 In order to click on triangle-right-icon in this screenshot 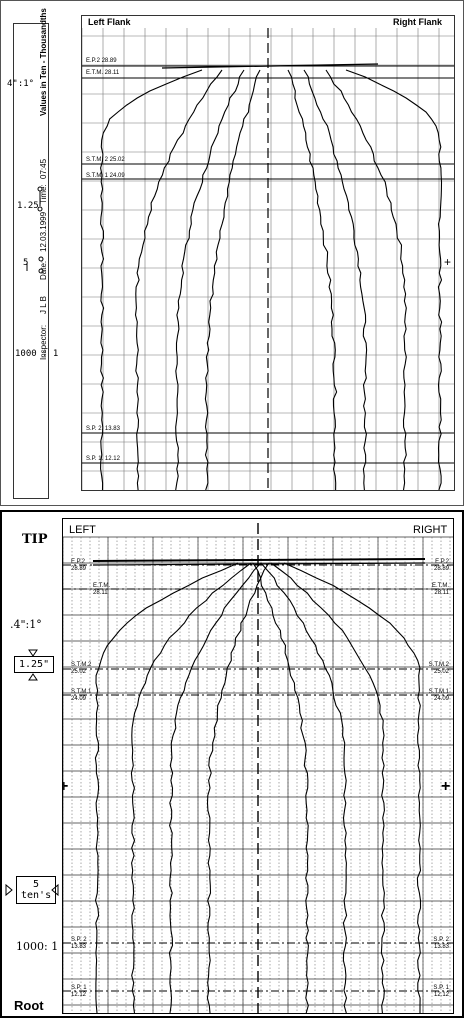, I will do `click(9, 890)`.